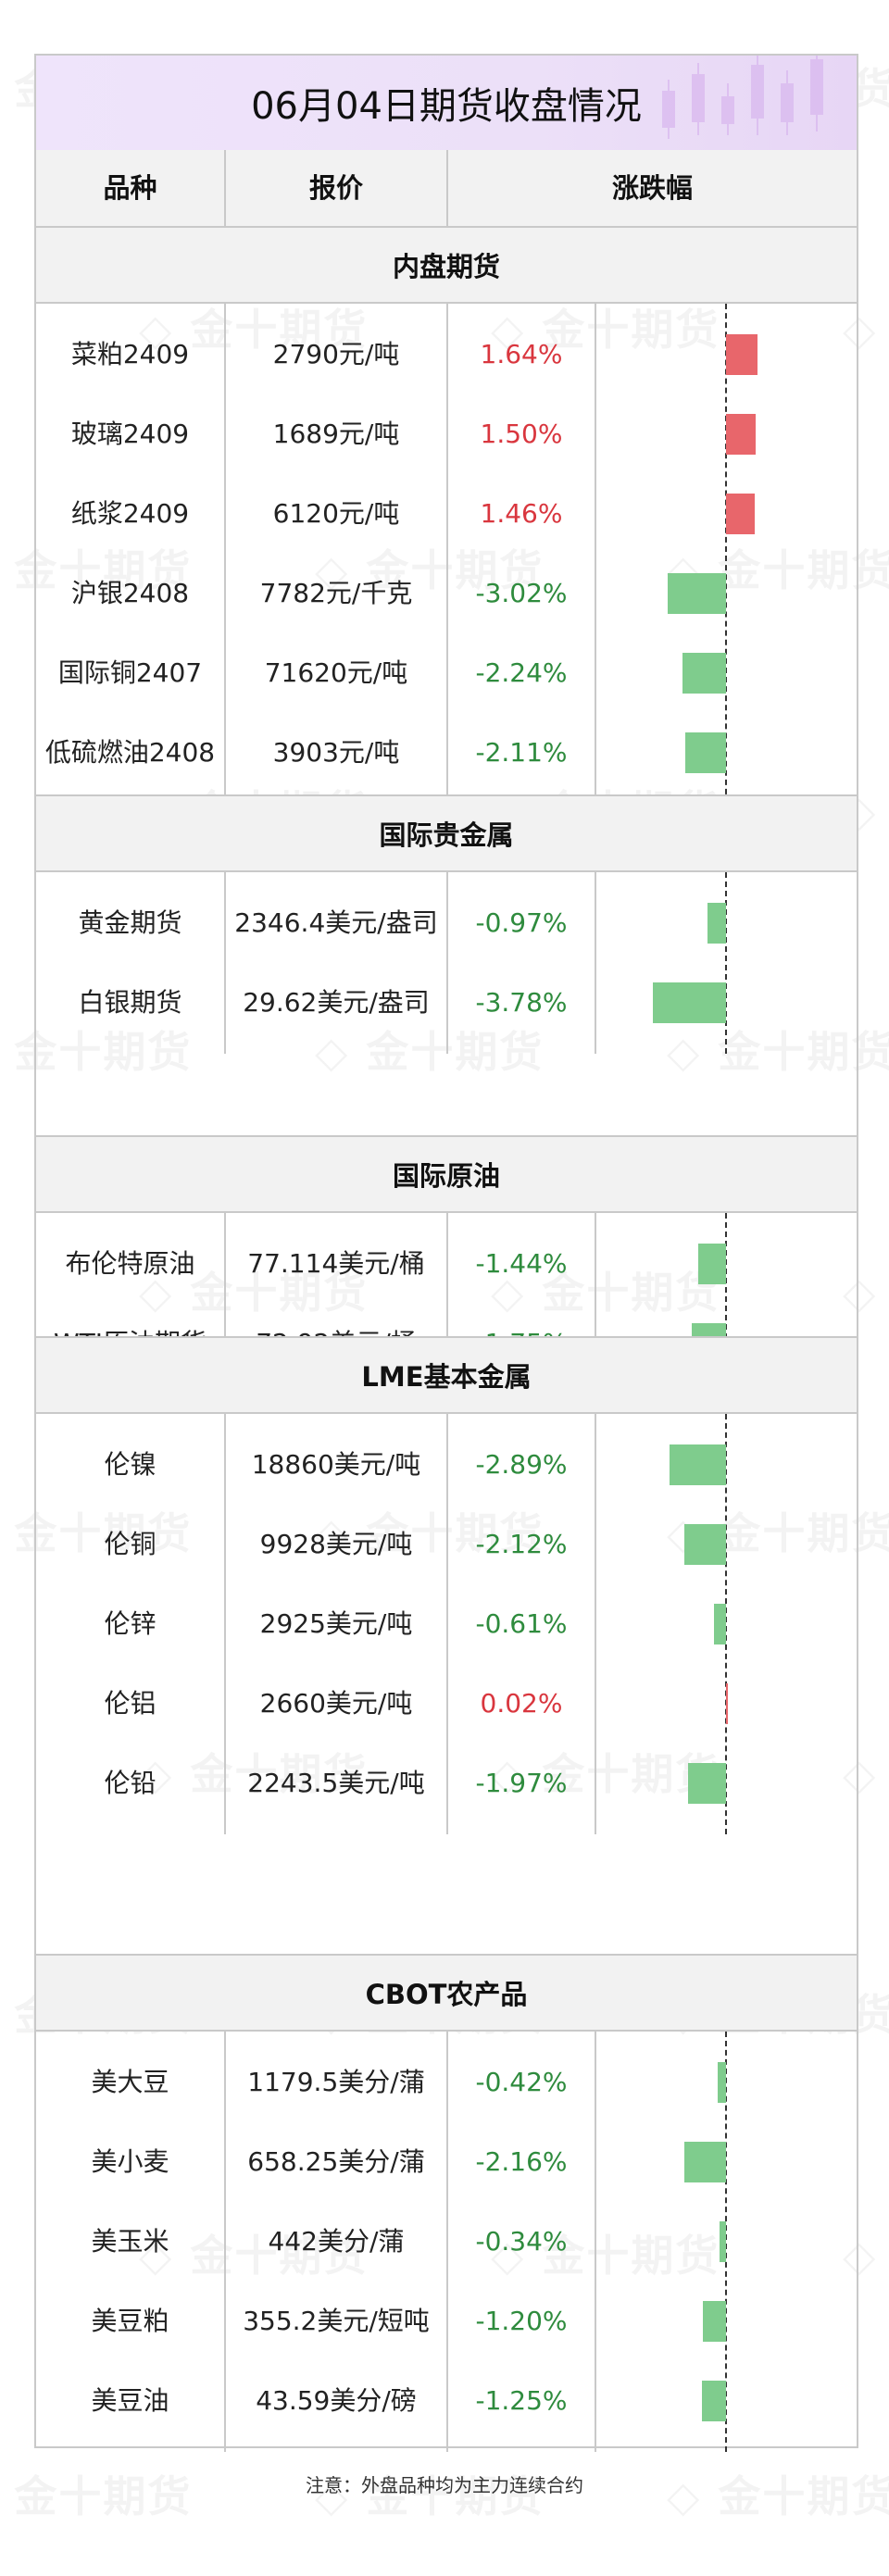 This screenshot has height=2576, width=889. Describe the element at coordinates (522, 1544) in the screenshot. I see `change-percent: -2.12%` at that location.